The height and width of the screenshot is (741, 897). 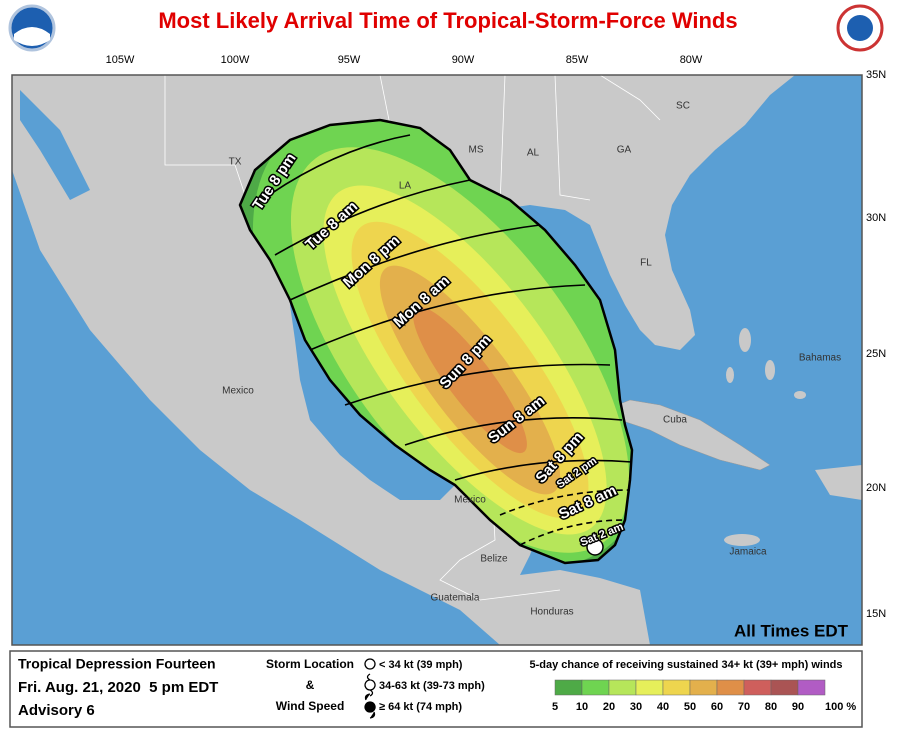 I want to click on place-label: GA, so click(x=624, y=150).